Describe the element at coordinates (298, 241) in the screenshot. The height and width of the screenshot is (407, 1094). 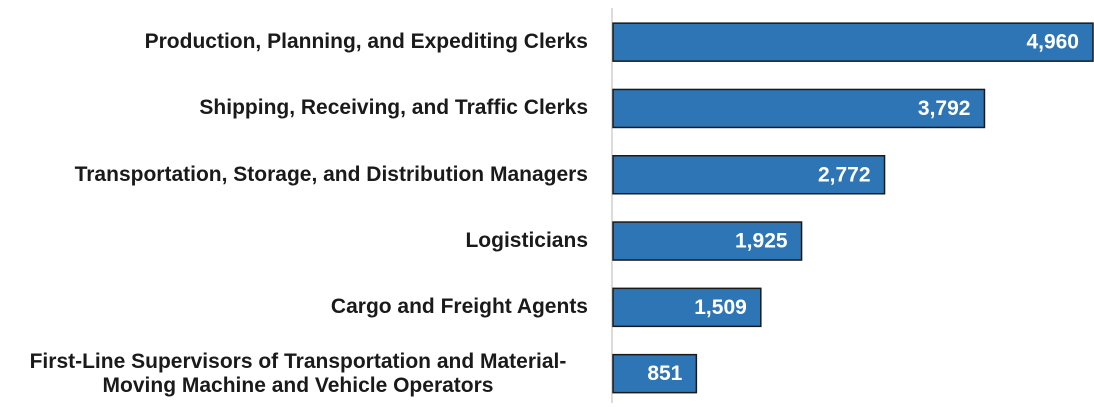
I see `category-label-box: Logisticians` at that location.